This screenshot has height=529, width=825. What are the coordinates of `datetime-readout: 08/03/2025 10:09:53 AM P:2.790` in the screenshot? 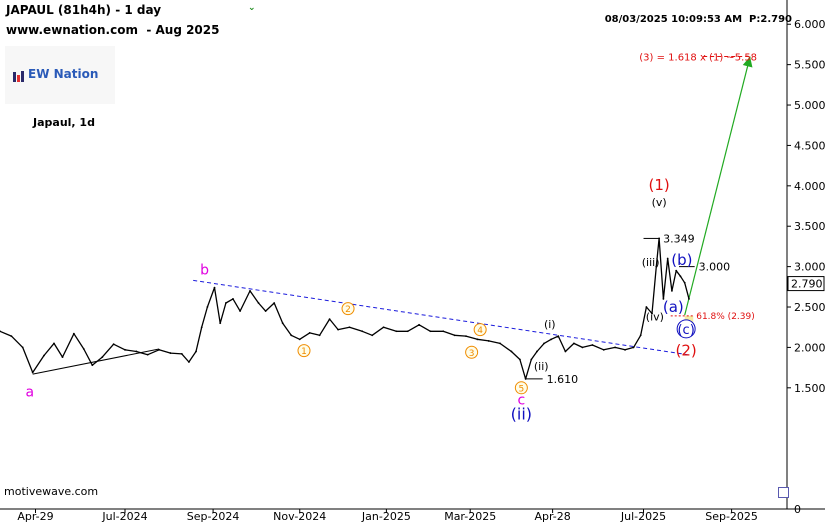 It's located at (691, 19).